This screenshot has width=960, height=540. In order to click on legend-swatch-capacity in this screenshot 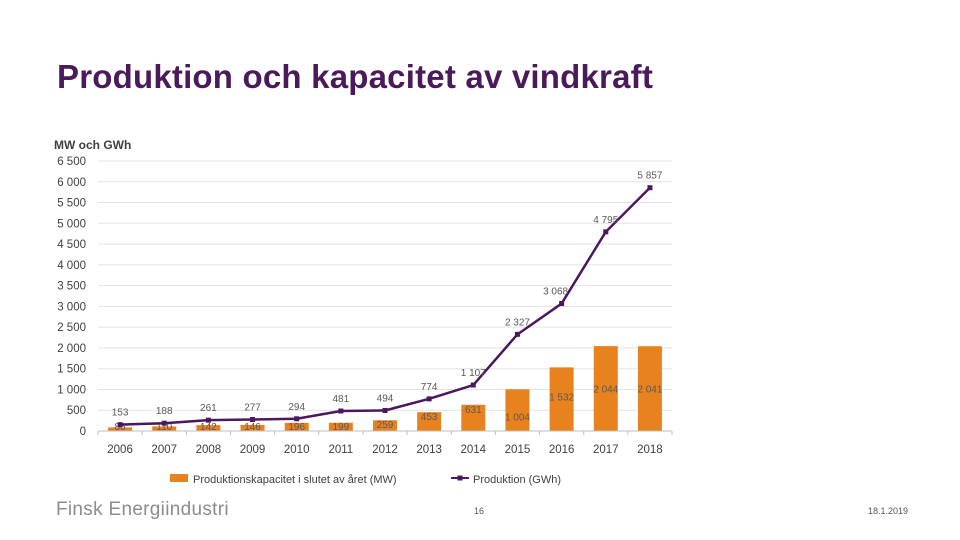, I will do `click(179, 478)`.